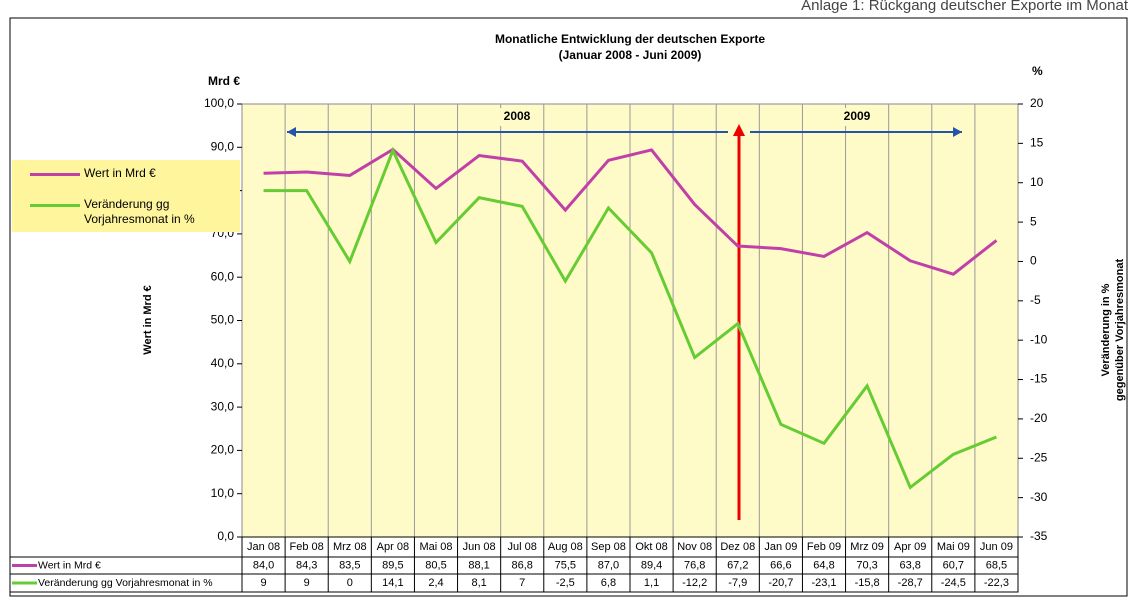 This screenshot has width=1130, height=597. What do you see at coordinates (223, 320) in the screenshot?
I see `y-tick-label: 50,0` at bounding box center [223, 320].